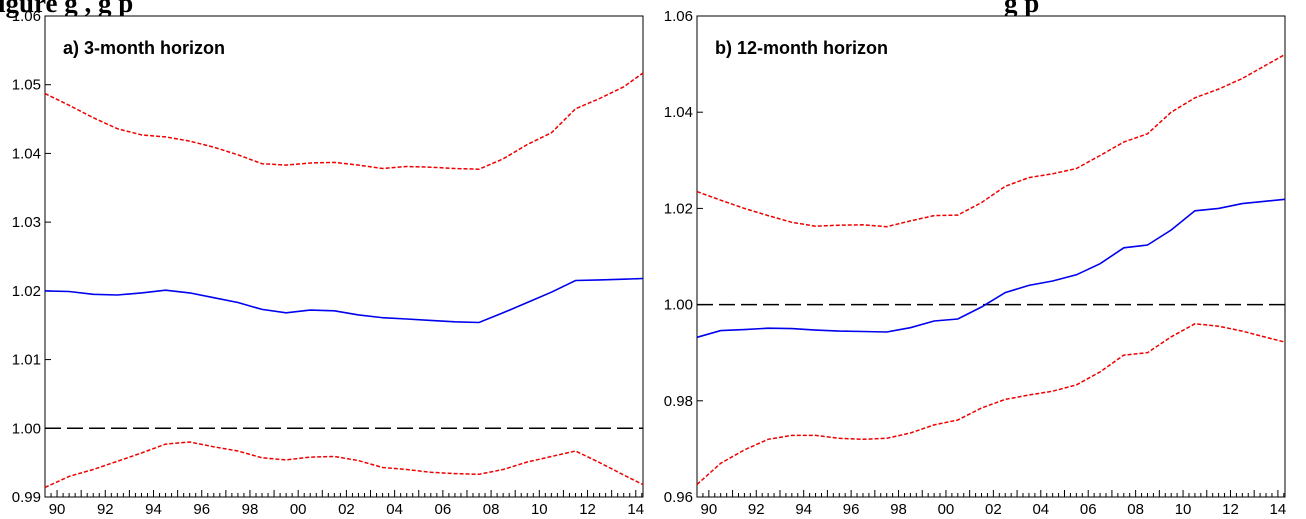  What do you see at coordinates (26, 360) in the screenshot?
I see `y-tick-label: 1.01` at bounding box center [26, 360].